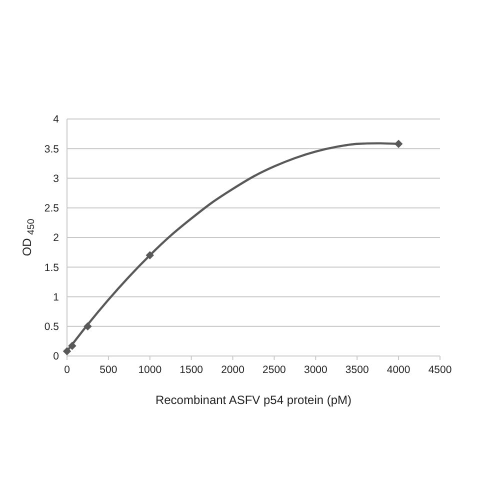 The image size is (500, 500). I want to click on y-tick-label: 0, so click(56, 356).